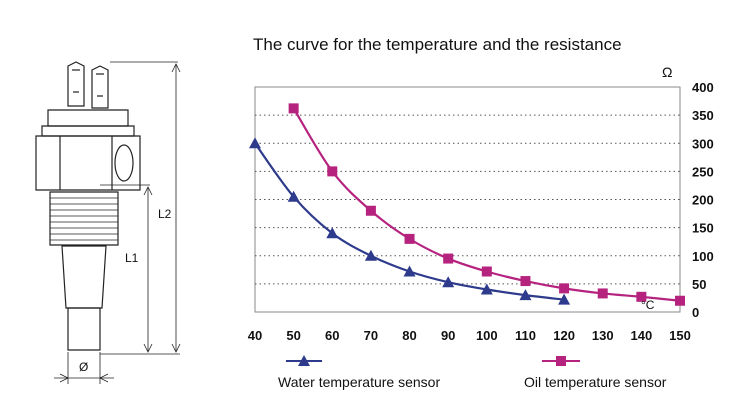 The image size is (755, 419). What do you see at coordinates (293, 335) in the screenshot?
I see `x-tick-label: 50` at bounding box center [293, 335].